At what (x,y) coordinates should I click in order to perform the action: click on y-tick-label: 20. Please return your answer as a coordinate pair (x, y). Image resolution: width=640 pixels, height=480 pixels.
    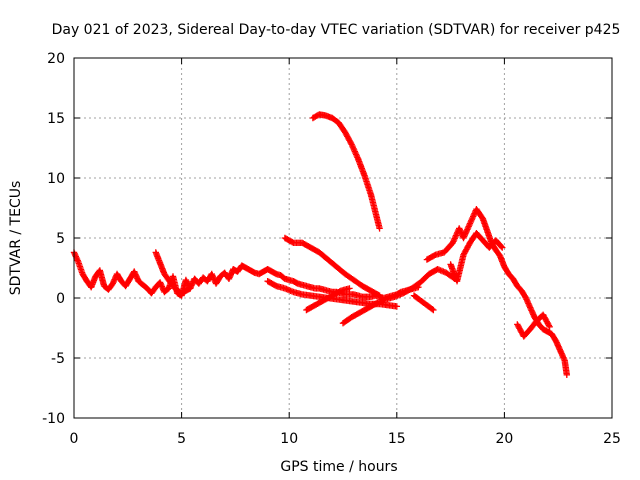
    Looking at the image, I should click on (56, 59).